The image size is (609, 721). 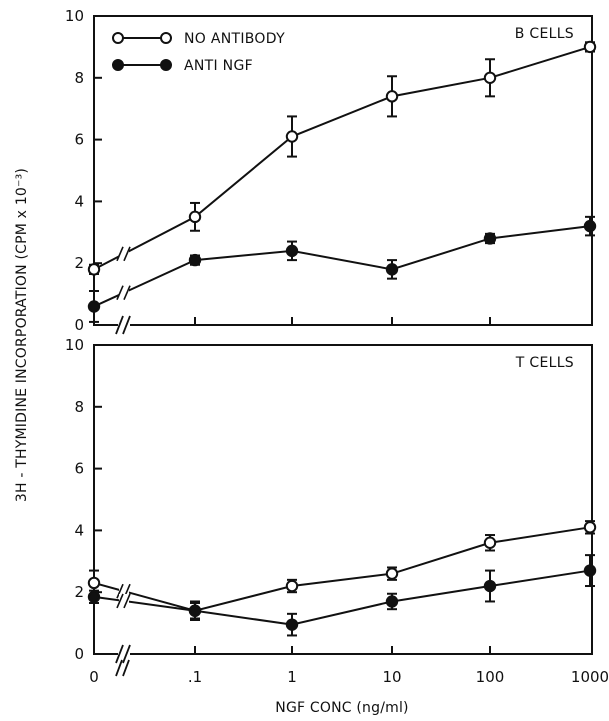 What do you see at coordinates (341, 708) in the screenshot?
I see `x-axis-title: NGF CONC (ng/ml)` at bounding box center [341, 708].